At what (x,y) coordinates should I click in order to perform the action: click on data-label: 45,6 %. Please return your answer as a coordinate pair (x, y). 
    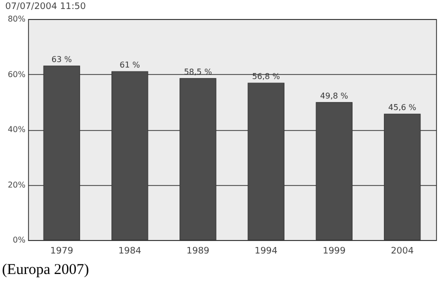
    Looking at the image, I should click on (402, 107).